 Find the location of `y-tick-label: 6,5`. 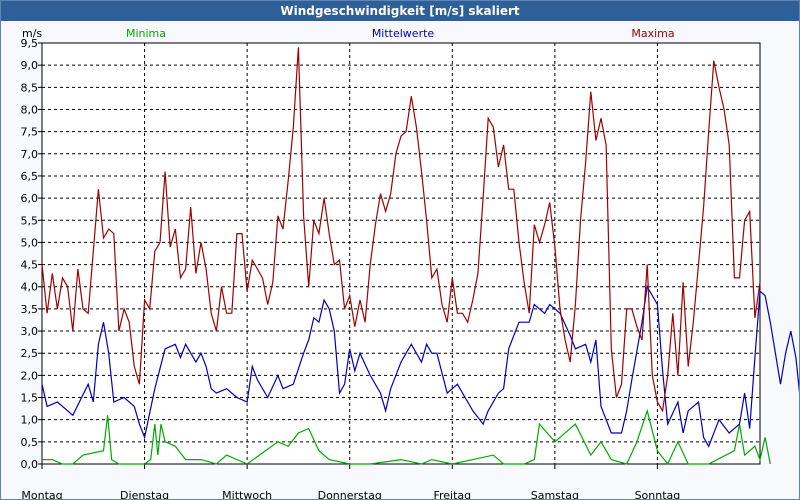

y-tick-label: 6,5 is located at coordinates (30, 176).